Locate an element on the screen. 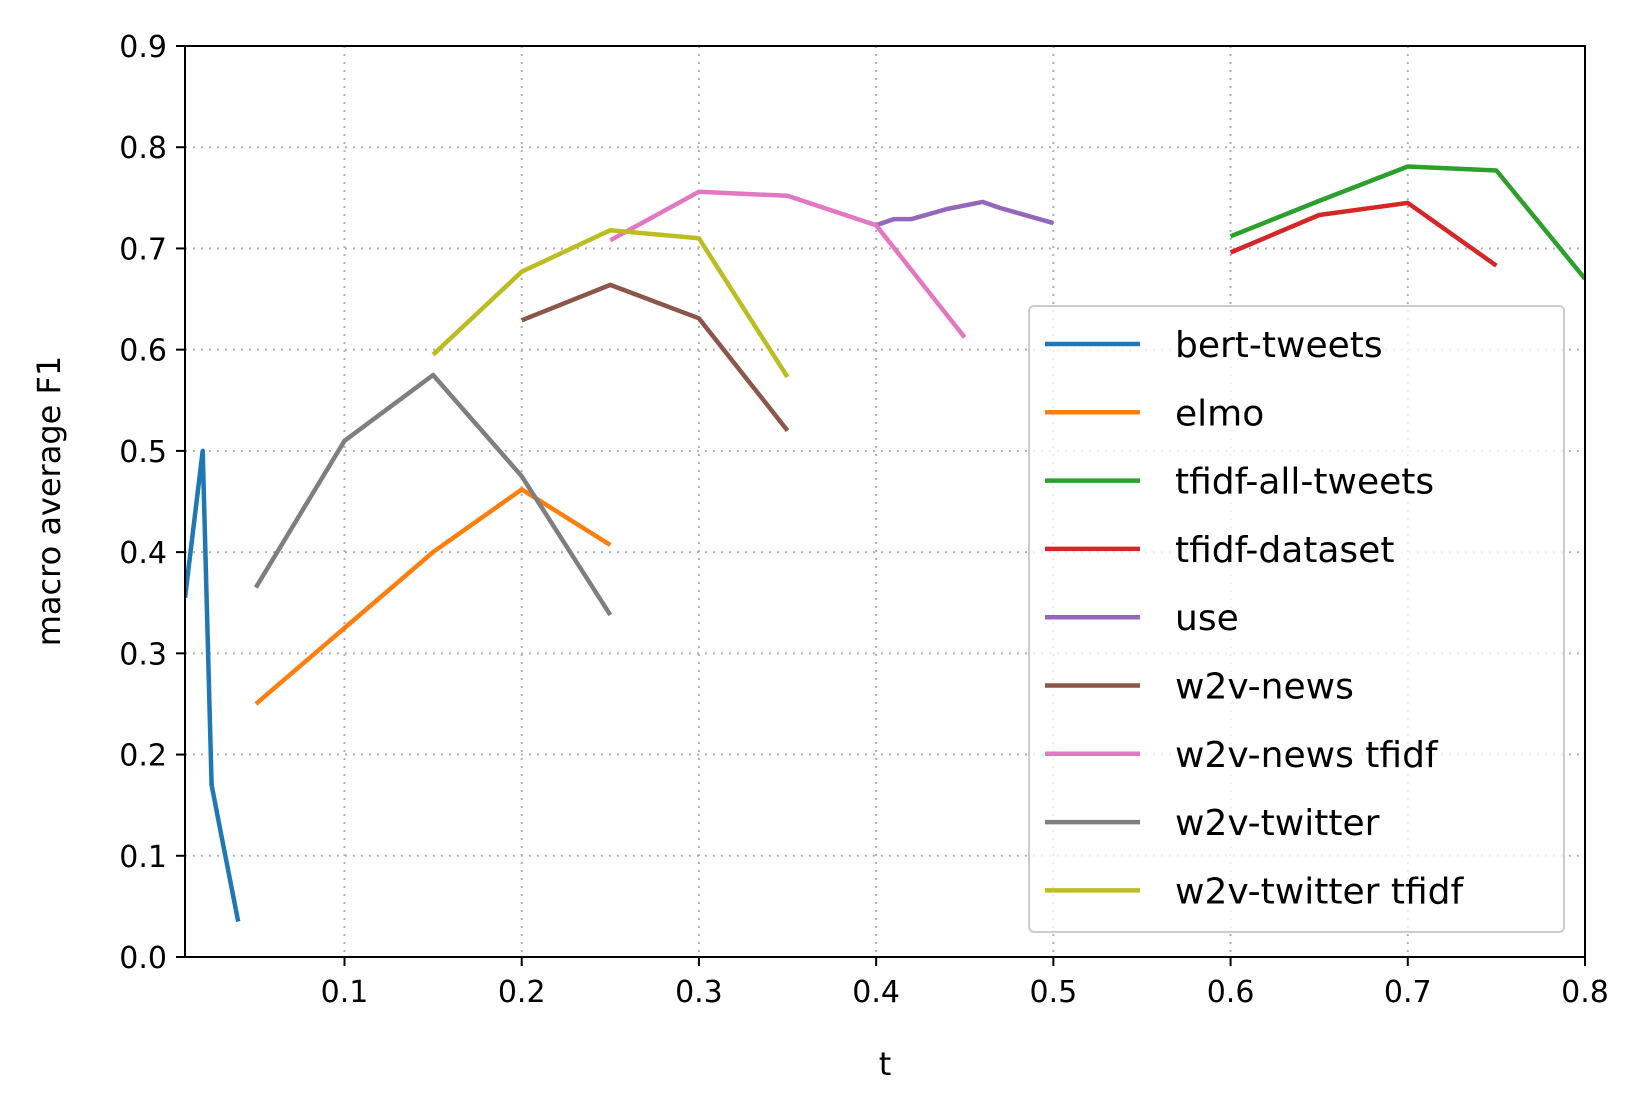 This screenshot has height=1112, width=1642. legend-label-use: use is located at coordinates (1207, 618).